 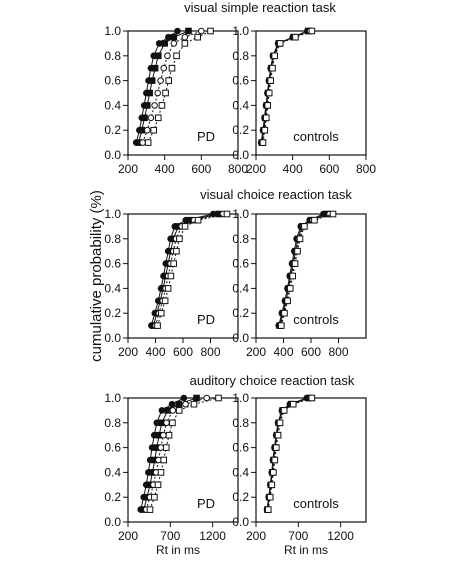 I want to click on chart-panel-0: 0.0 0.2 0.4 0.6 0.8 1.0 200 400 600 800 PD, so click(x=176, y=100).